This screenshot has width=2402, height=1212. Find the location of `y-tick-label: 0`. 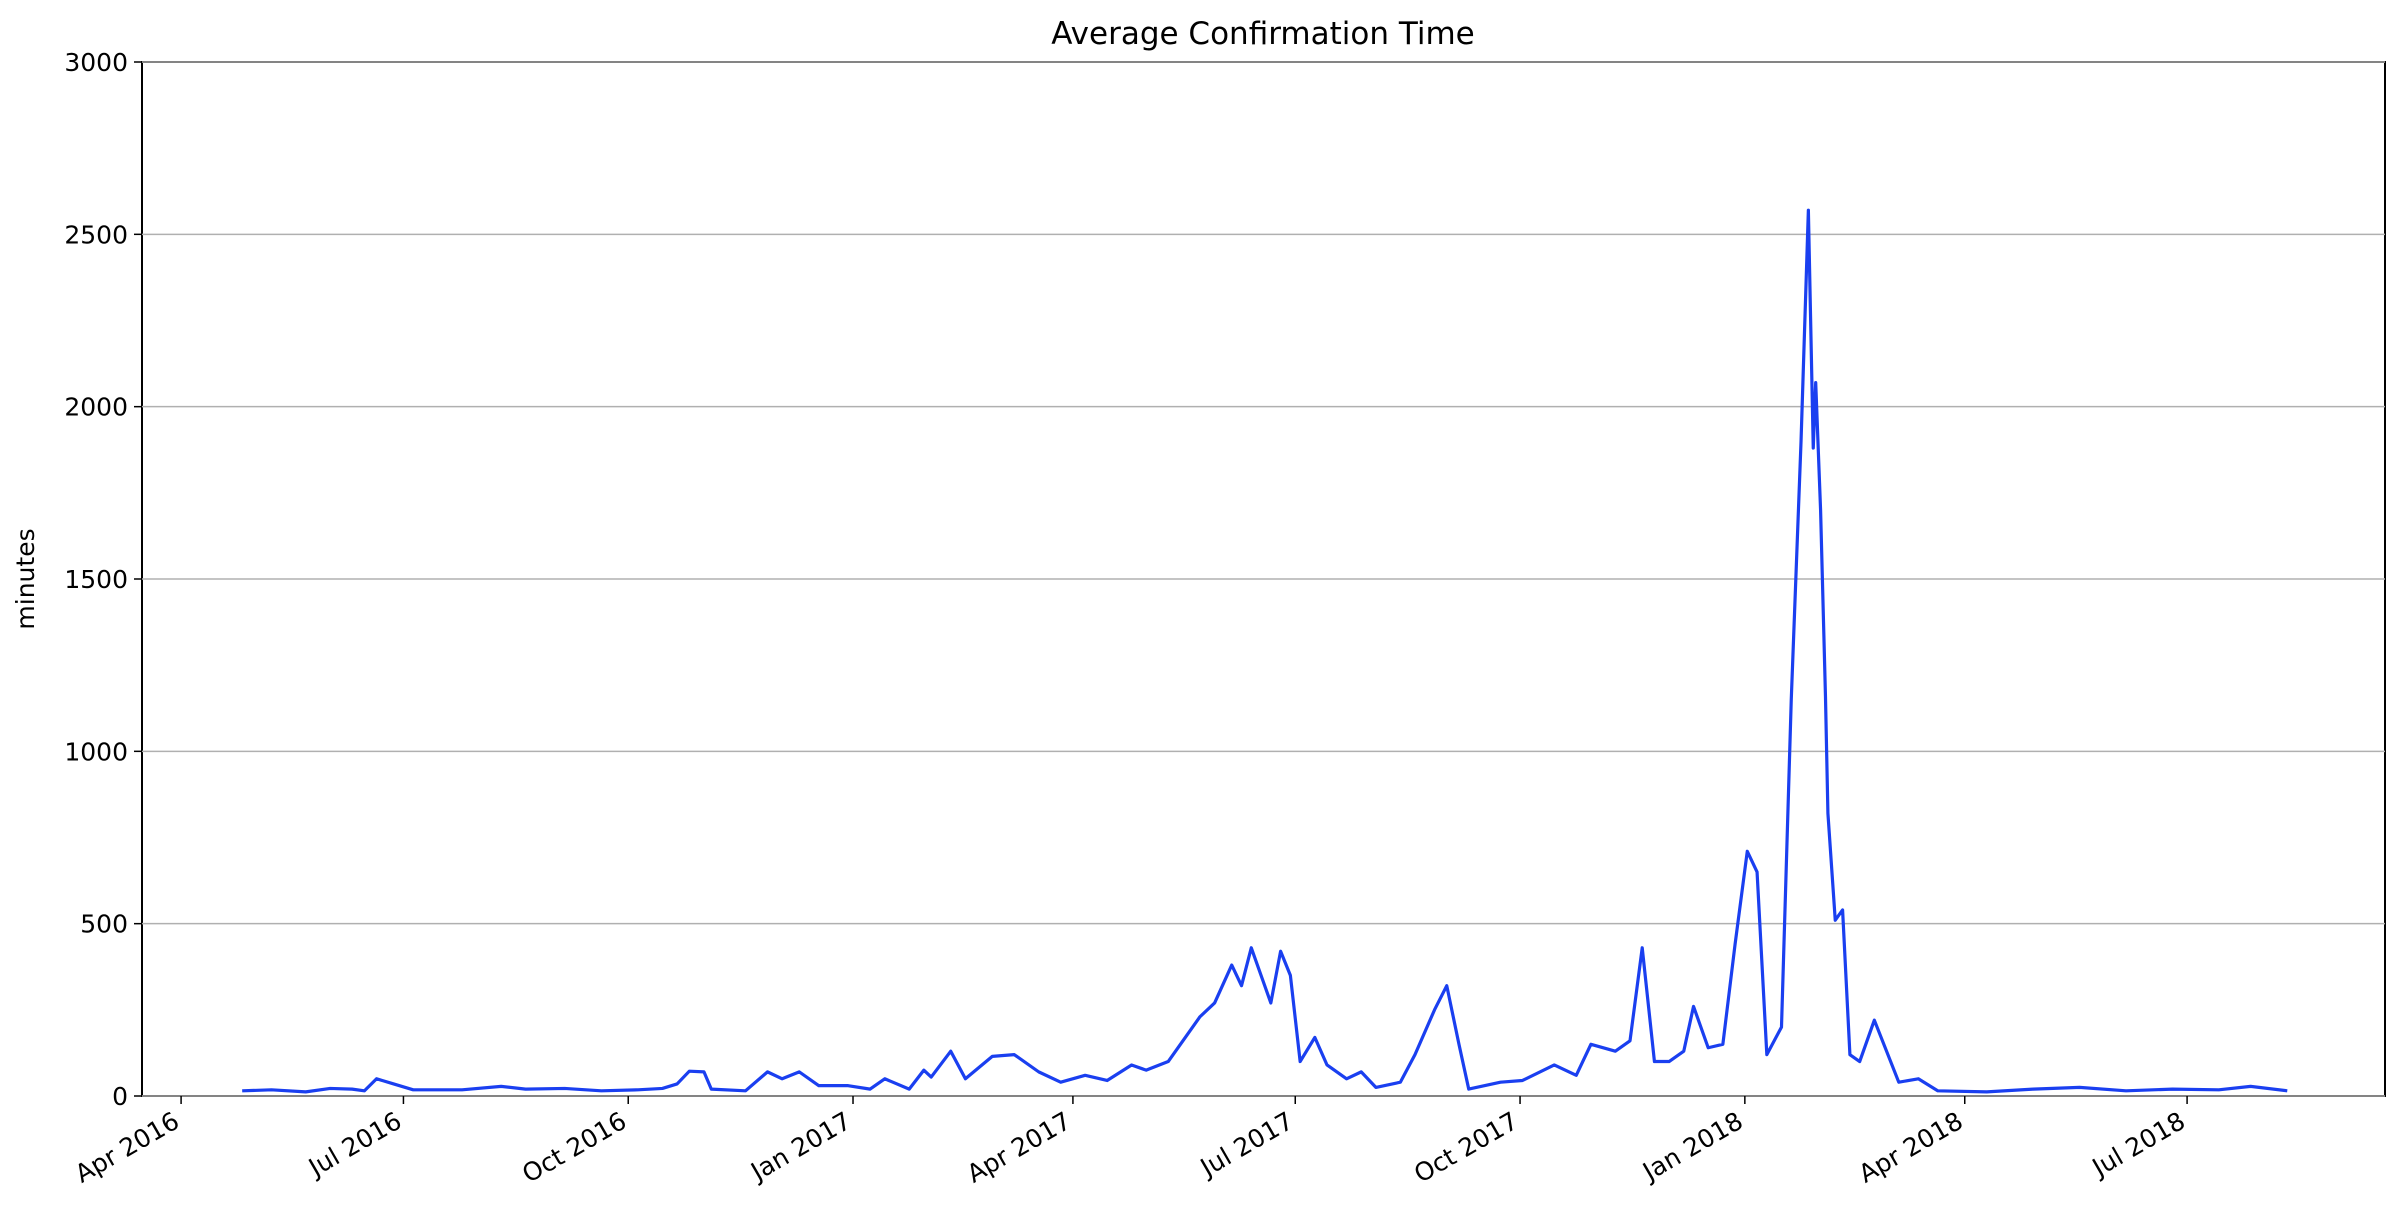

y-tick-label: 0 is located at coordinates (120, 1096).